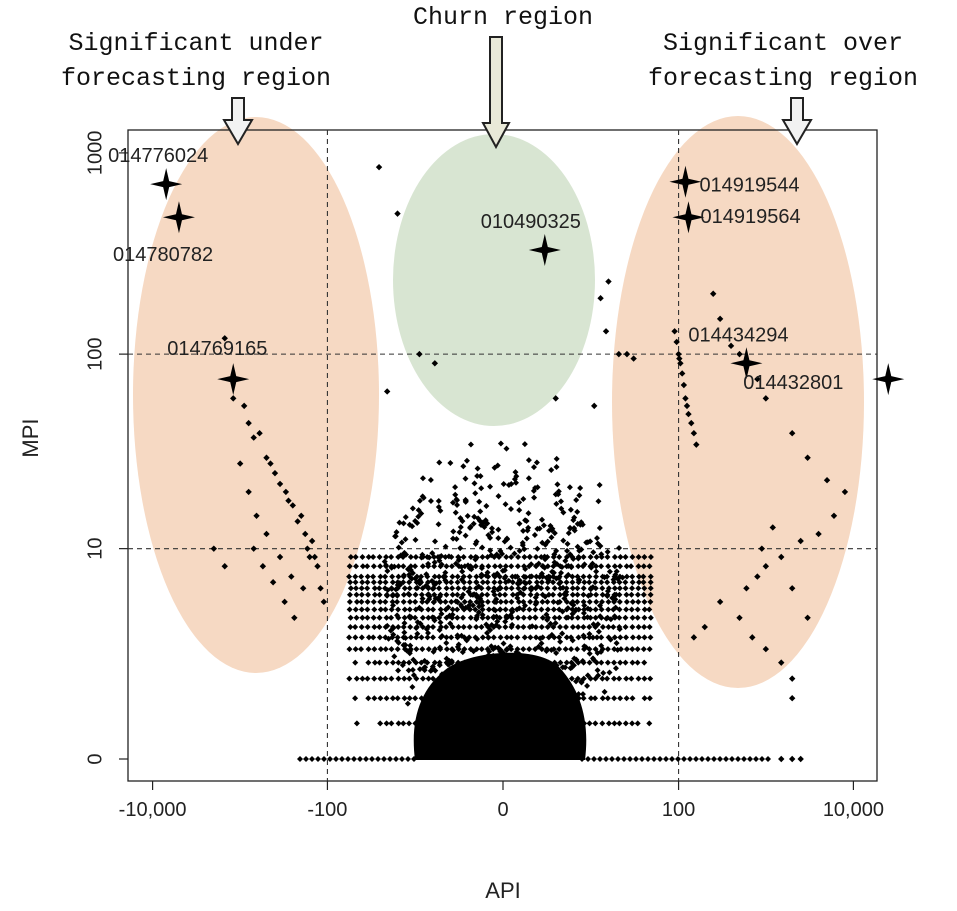 The image size is (957, 911). Describe the element at coordinates (158, 156) in the screenshot. I see `highlight-label: 014776024` at that location.